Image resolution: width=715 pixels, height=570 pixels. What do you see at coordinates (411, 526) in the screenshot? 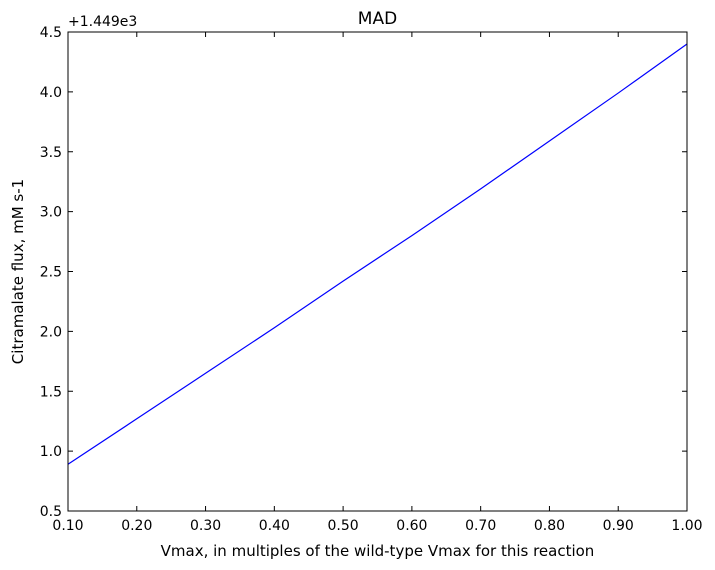
I see `x-tick-label: 0.60` at bounding box center [411, 526].